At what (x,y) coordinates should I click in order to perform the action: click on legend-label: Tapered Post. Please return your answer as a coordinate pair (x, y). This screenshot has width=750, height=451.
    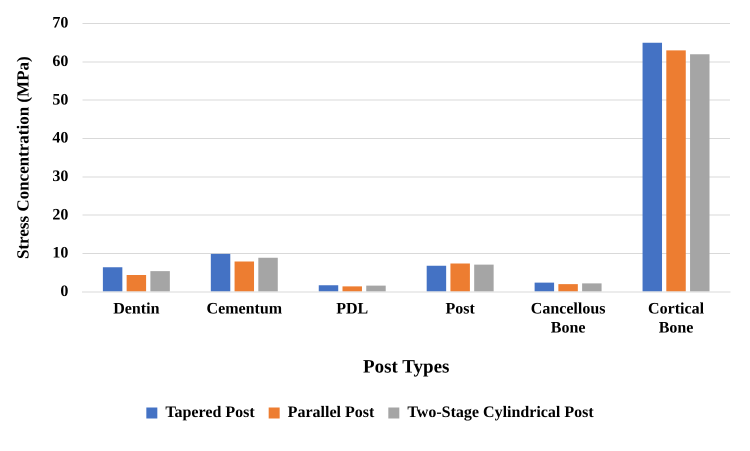
    Looking at the image, I should click on (210, 413).